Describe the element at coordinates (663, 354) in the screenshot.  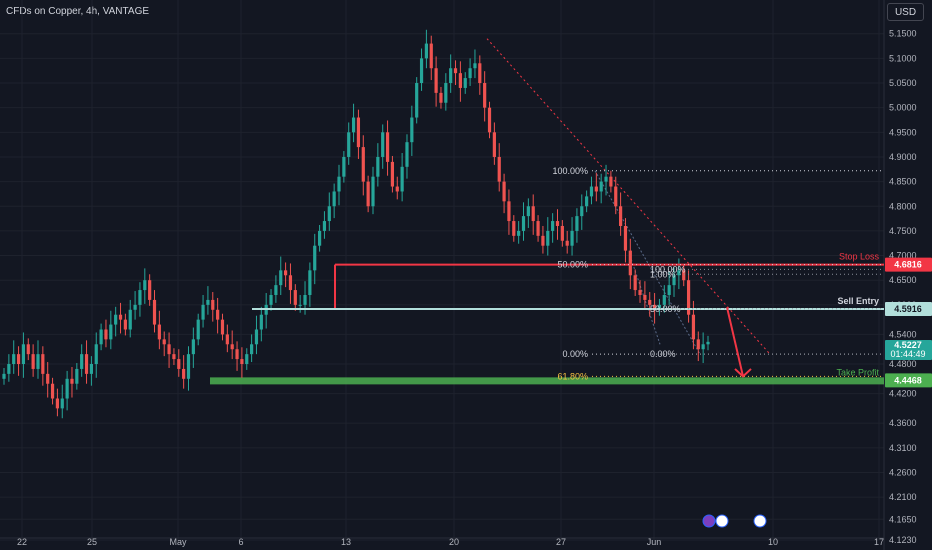
I see `fib-small-label: 0.00%` at that location.